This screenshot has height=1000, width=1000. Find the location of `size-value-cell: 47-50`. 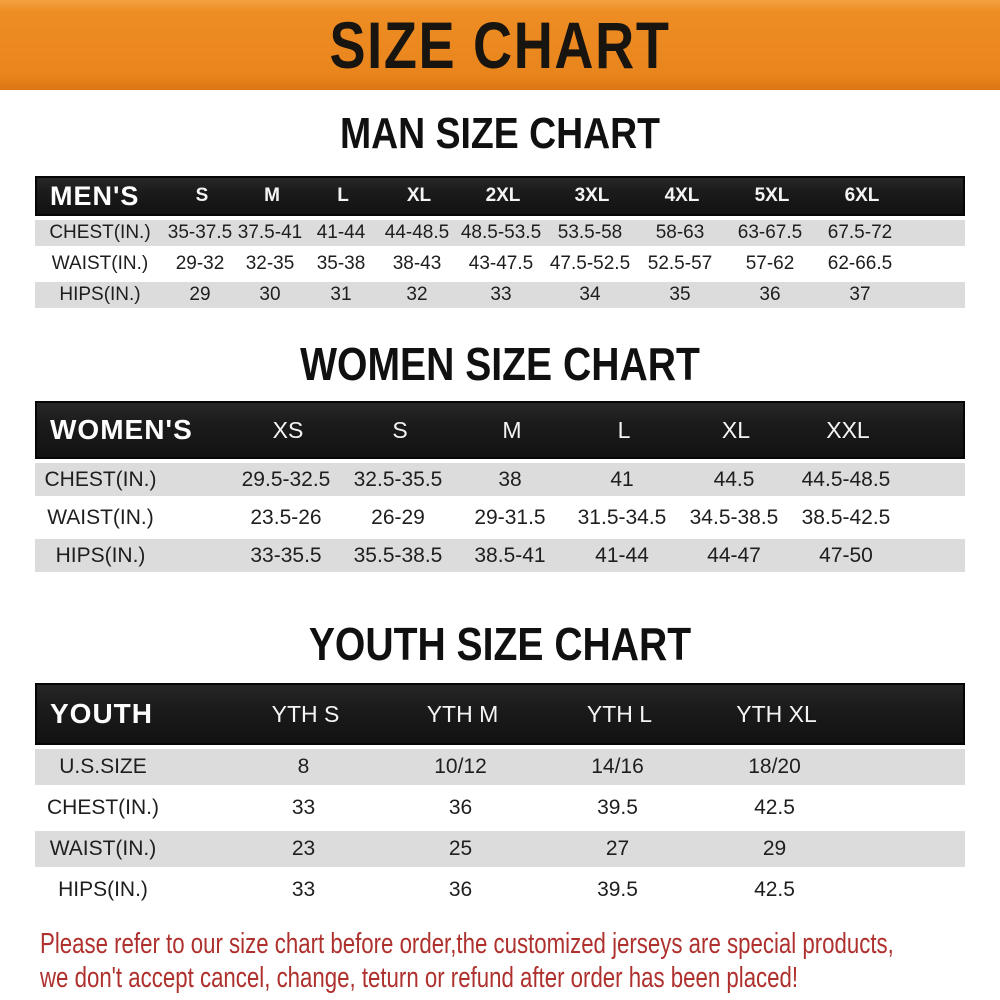

size-value-cell: 47-50 is located at coordinates (846, 555).